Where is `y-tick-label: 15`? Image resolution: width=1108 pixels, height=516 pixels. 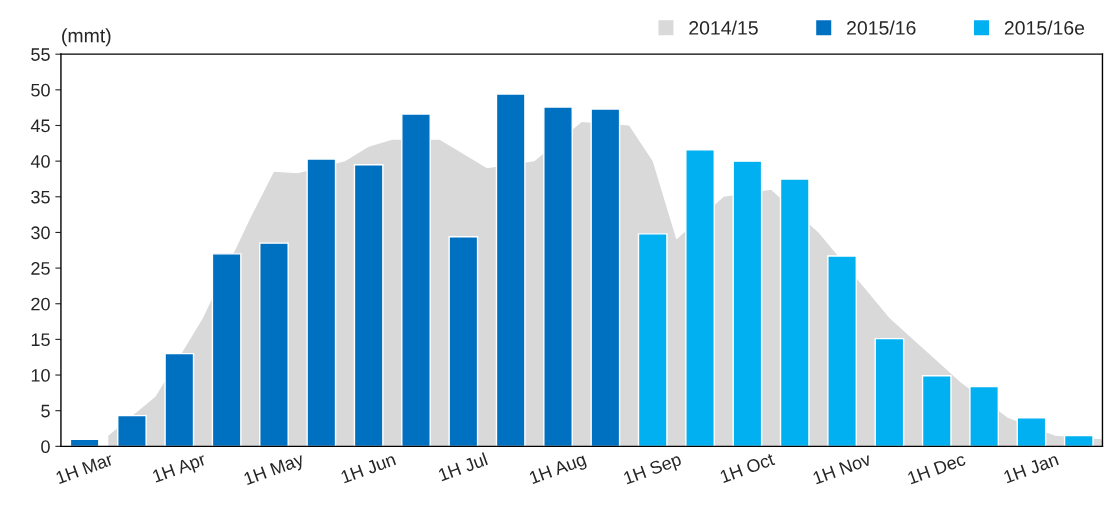
y-tick-label: 15 is located at coordinates (40, 340).